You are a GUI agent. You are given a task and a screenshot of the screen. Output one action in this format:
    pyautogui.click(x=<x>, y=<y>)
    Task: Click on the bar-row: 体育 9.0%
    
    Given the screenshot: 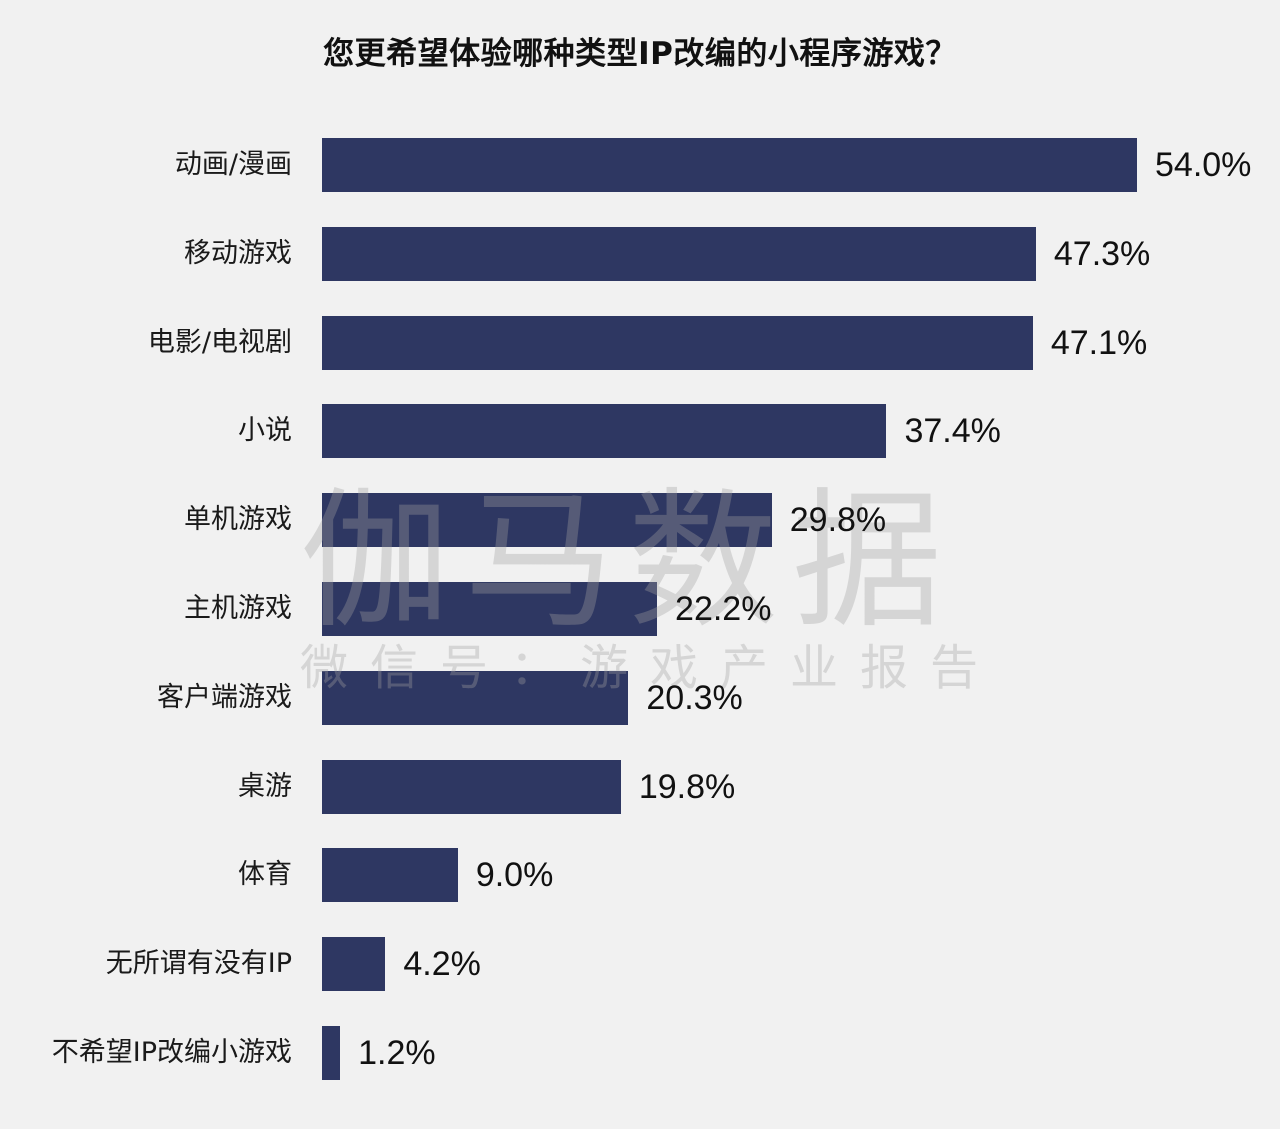 What is the action you would take?
    pyautogui.click(x=640, y=875)
    